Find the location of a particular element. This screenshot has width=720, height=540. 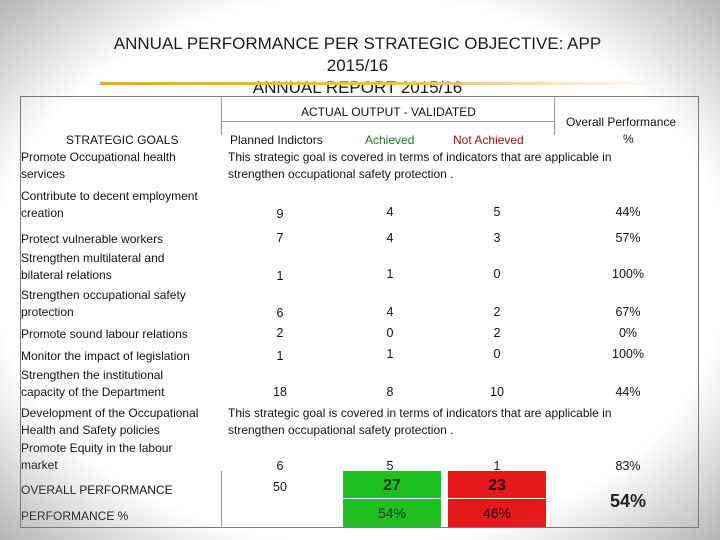

header-planned: Planned Indictors is located at coordinates (276, 140).